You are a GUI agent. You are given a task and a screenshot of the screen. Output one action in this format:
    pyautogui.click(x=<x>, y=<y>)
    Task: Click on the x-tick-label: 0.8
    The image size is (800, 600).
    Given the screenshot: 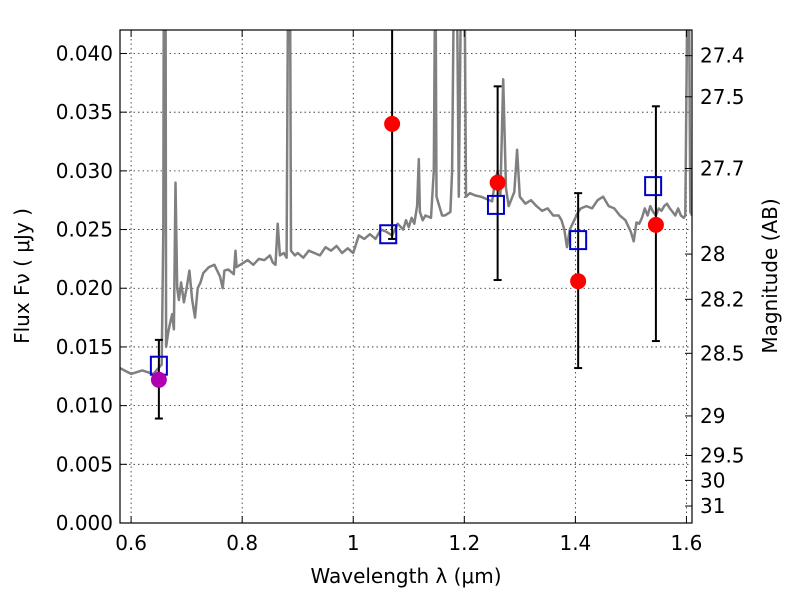 What is the action you would take?
    pyautogui.click(x=242, y=543)
    